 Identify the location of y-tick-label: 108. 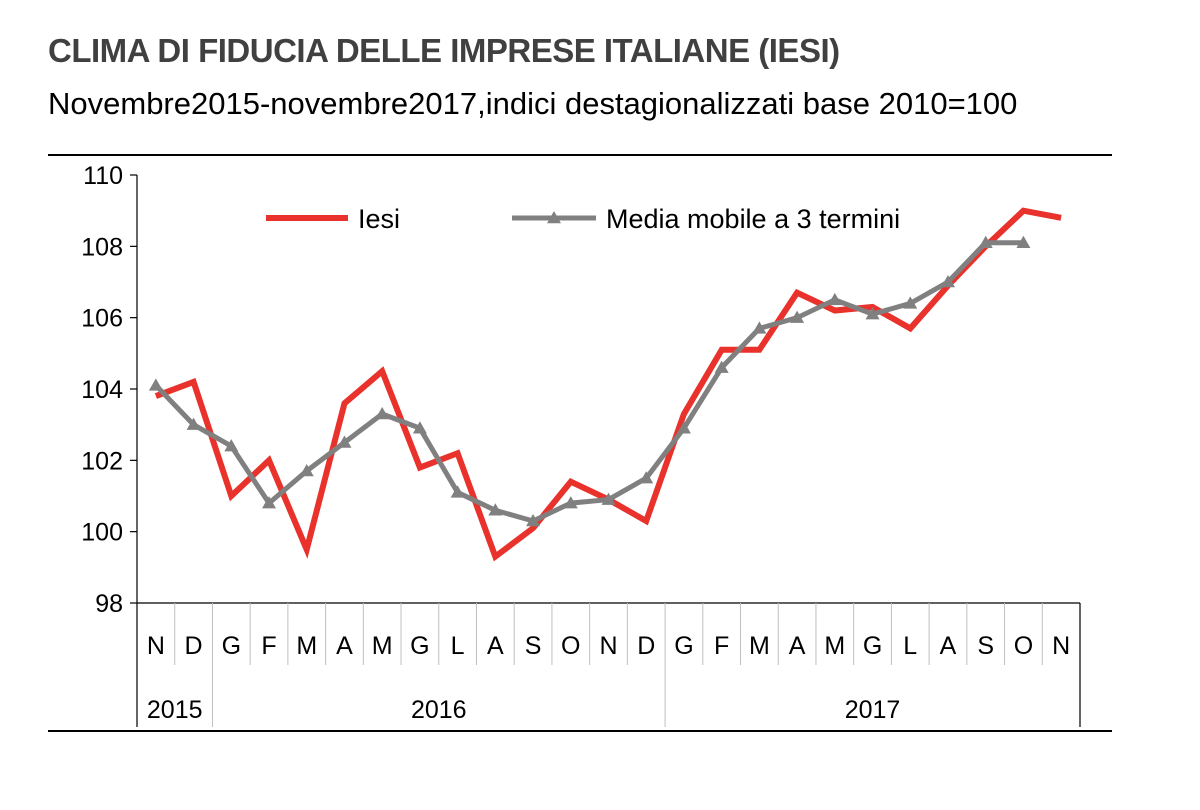
(102, 247).